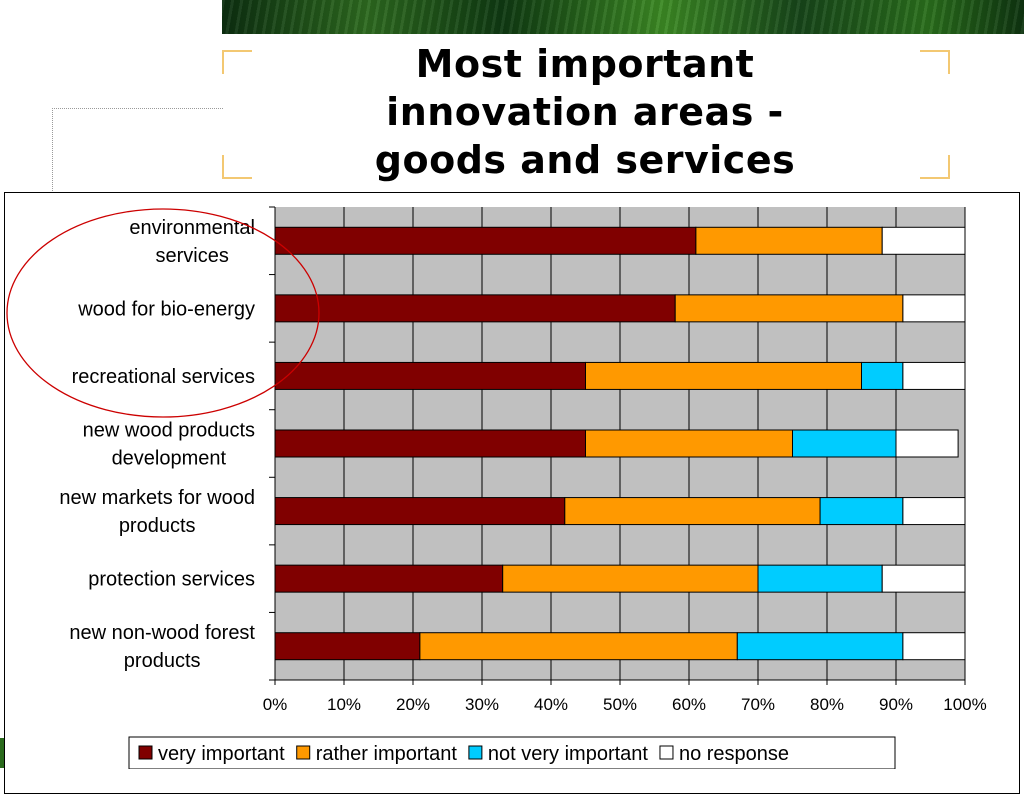 The image size is (1024, 794). I want to click on x-tick-label: 100%, so click(964, 704).